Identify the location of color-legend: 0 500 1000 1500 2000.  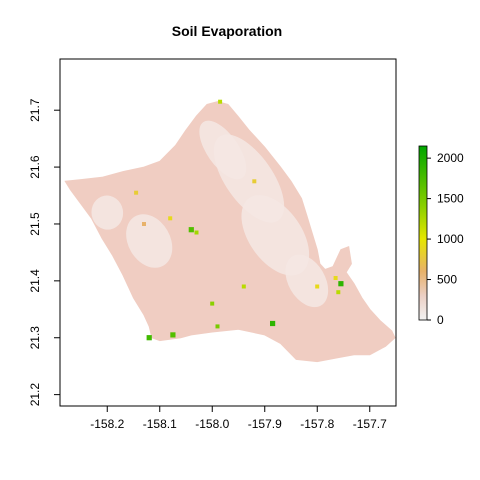
(441, 236).